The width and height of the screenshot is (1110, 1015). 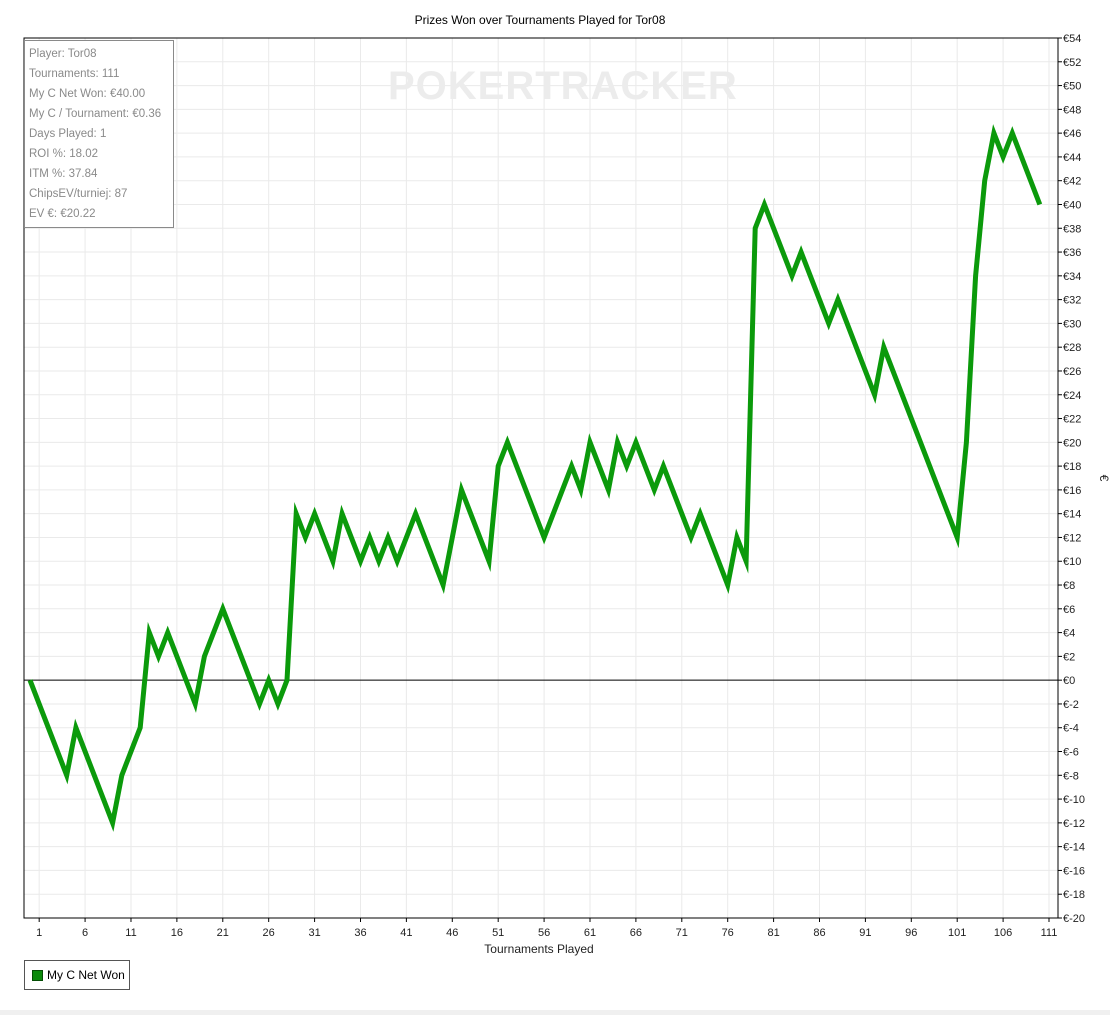 I want to click on y-tick-label: €32, so click(x=1072, y=301).